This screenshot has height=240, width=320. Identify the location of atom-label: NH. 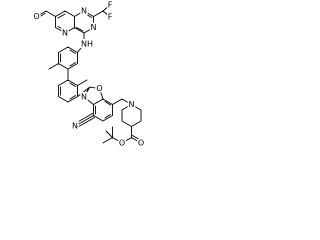
(87, 44).